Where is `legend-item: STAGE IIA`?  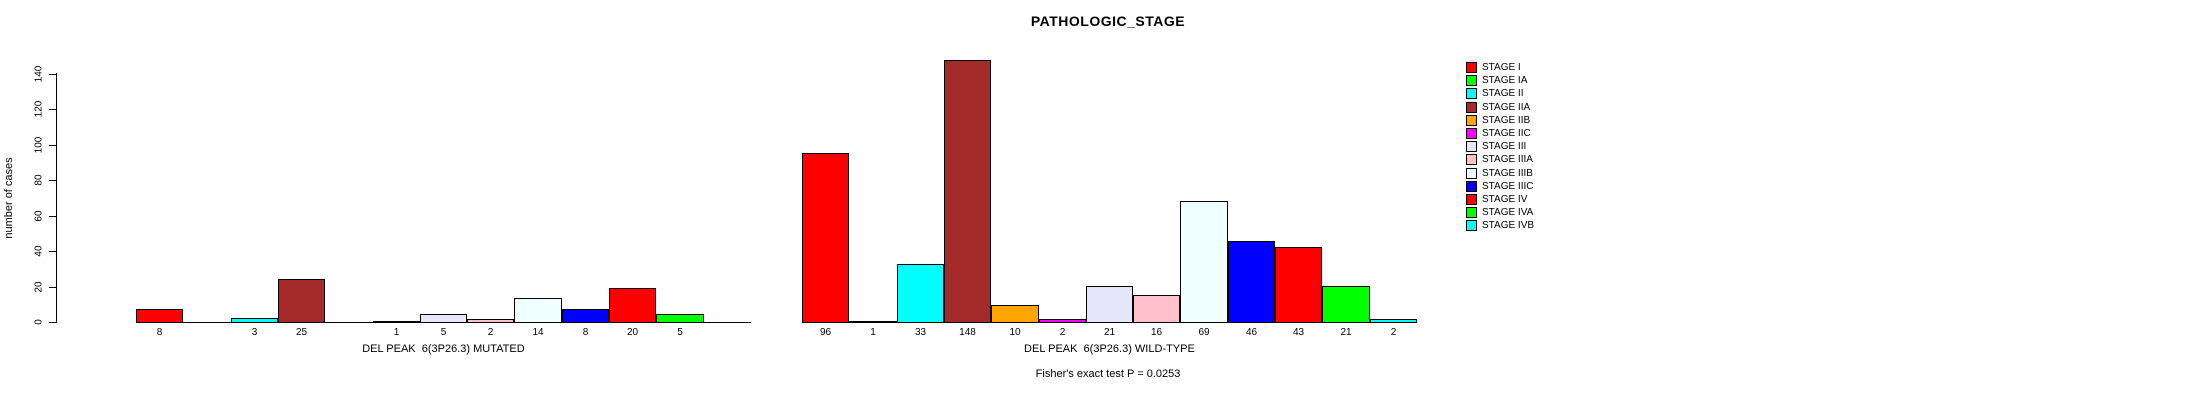
legend-item: STAGE IIA is located at coordinates (1500, 107).